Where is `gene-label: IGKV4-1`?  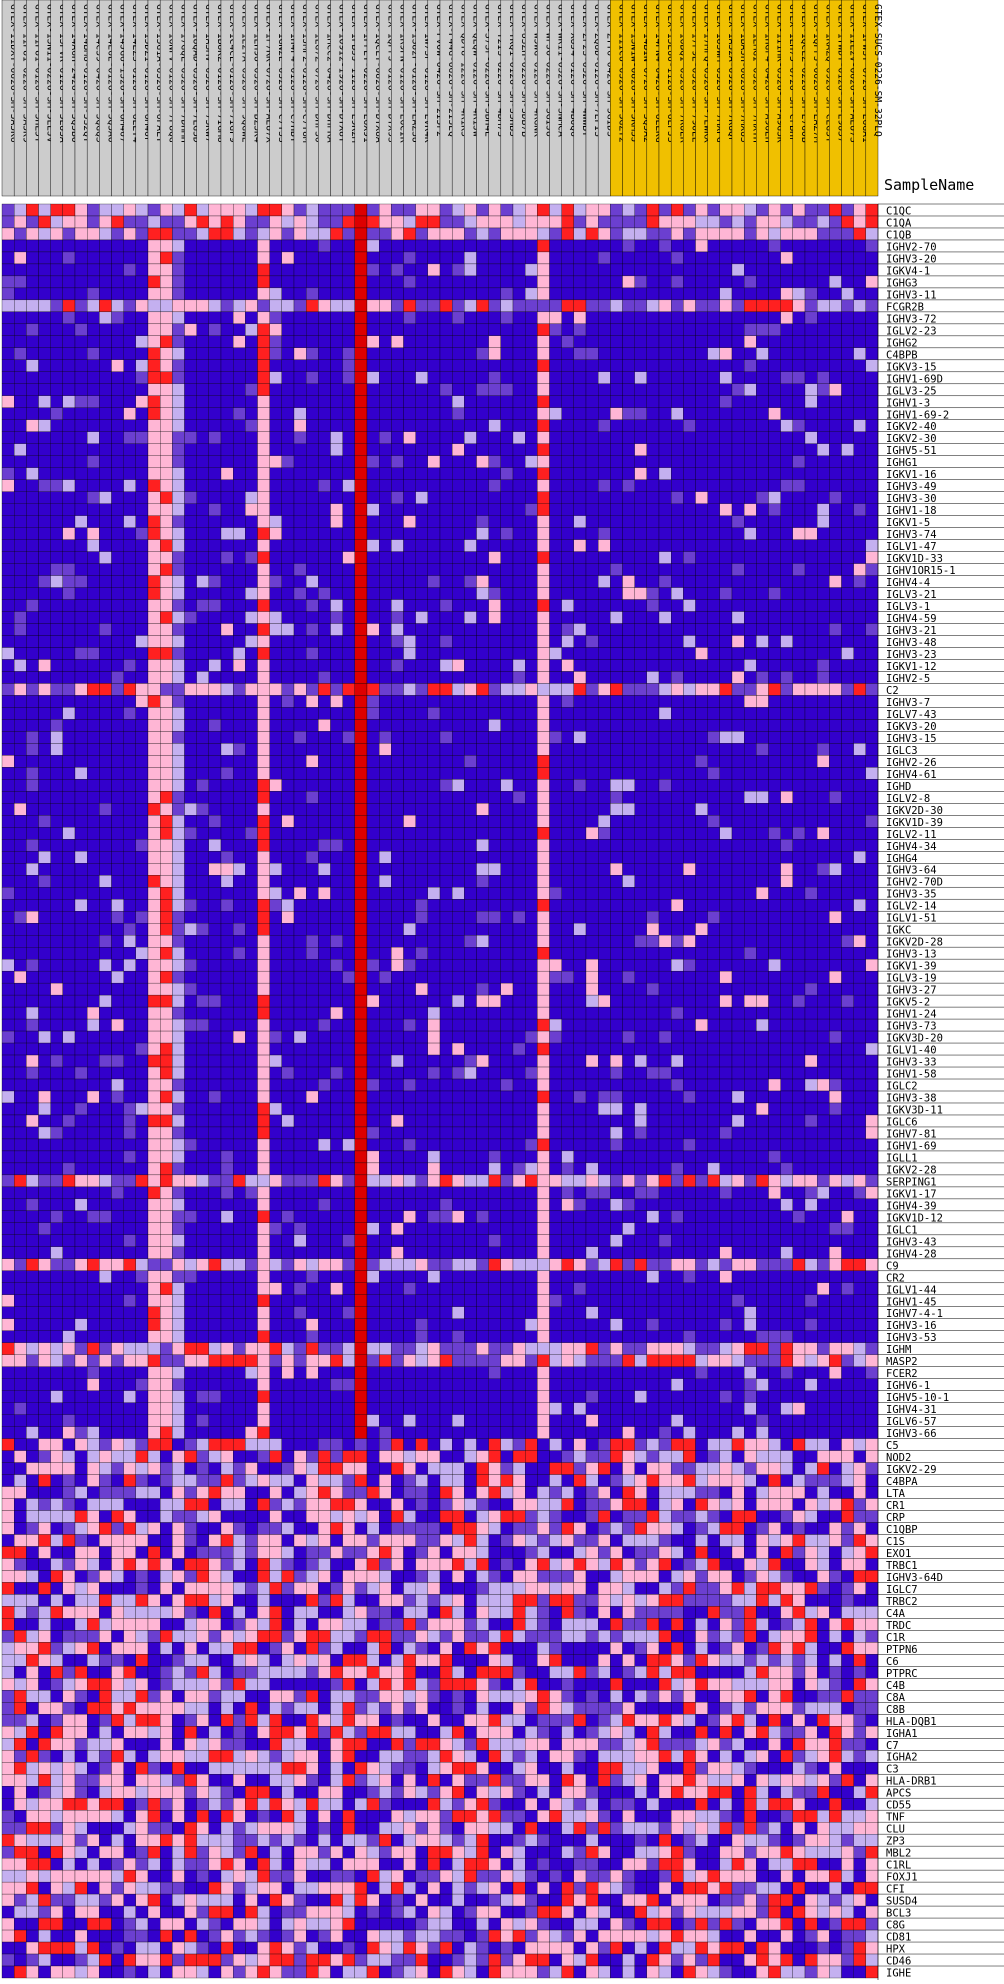 gene-label: IGKV4-1 is located at coordinates (908, 271).